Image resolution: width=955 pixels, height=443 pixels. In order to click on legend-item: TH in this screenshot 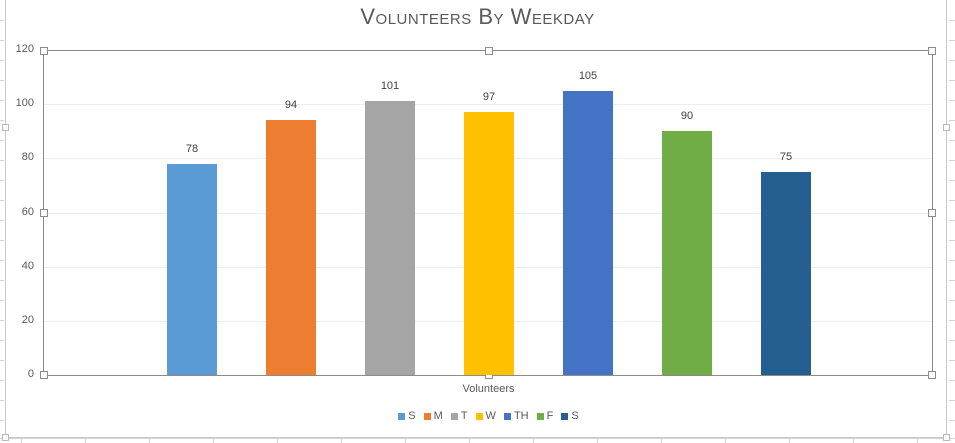, I will do `click(516, 416)`.